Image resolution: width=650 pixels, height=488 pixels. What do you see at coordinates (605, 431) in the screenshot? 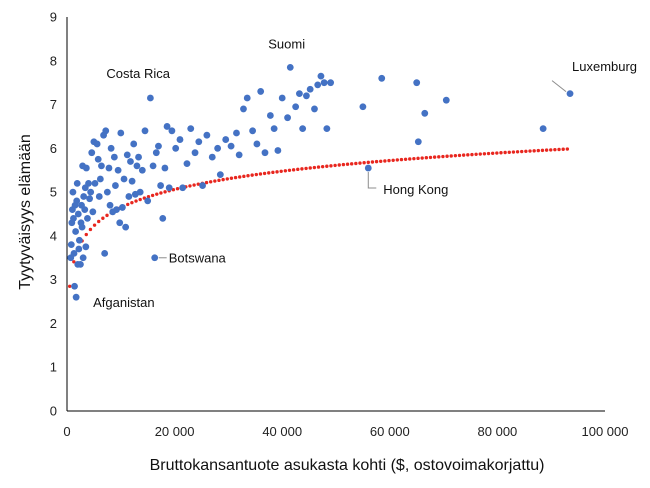
I see `x-tick-label: 100 000` at bounding box center [605, 431].